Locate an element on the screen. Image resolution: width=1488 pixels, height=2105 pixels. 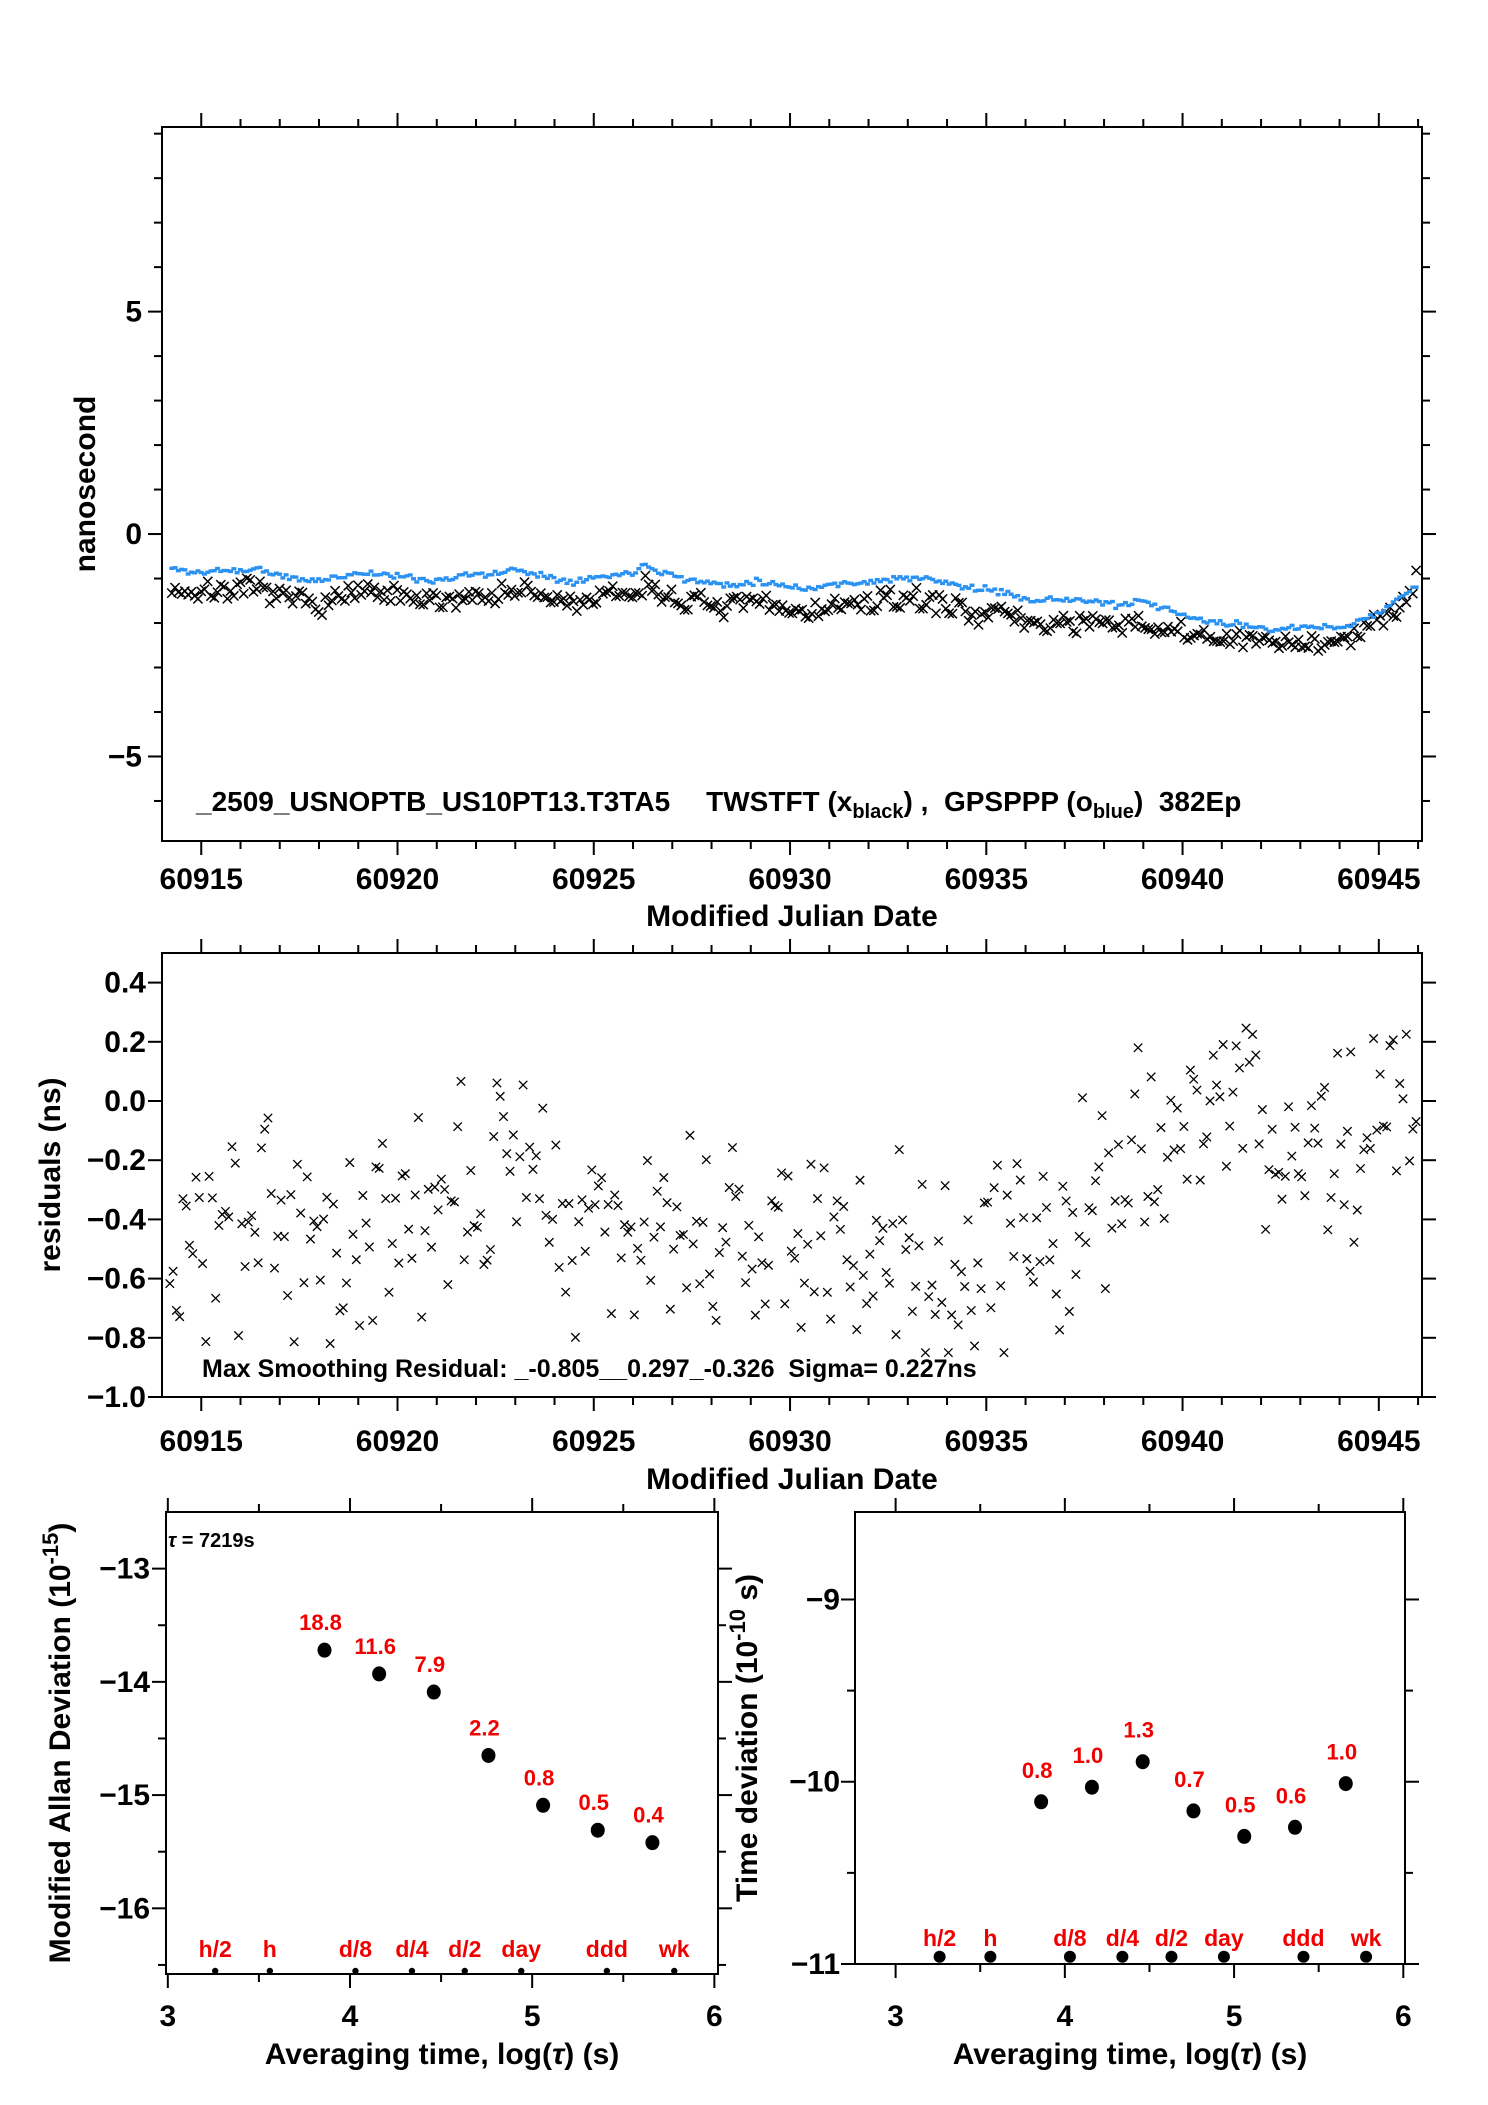
svg-text: 1.3 is located at coordinates (1138, 1730).